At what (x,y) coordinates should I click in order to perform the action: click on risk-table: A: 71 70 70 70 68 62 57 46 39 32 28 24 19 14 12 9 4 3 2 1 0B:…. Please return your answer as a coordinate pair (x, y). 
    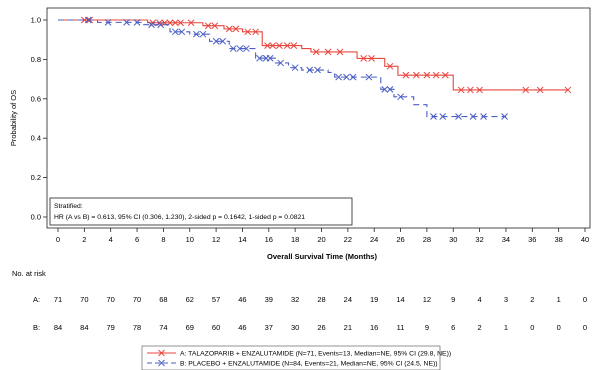
    Looking at the image, I should click on (310, 313).